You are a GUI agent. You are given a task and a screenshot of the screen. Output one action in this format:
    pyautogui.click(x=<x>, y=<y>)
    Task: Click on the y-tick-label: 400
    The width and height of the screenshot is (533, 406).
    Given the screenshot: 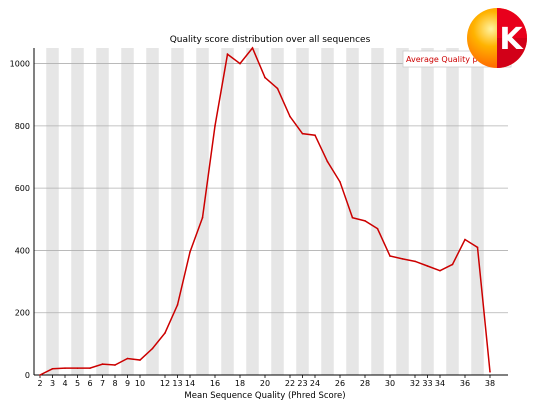 What is the action you would take?
    pyautogui.click(x=22, y=250)
    